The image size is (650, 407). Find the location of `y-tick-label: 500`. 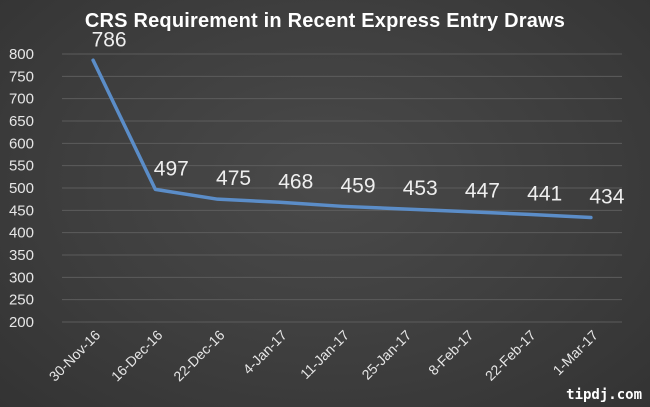

y-tick-label: 500 is located at coordinates (21, 188).